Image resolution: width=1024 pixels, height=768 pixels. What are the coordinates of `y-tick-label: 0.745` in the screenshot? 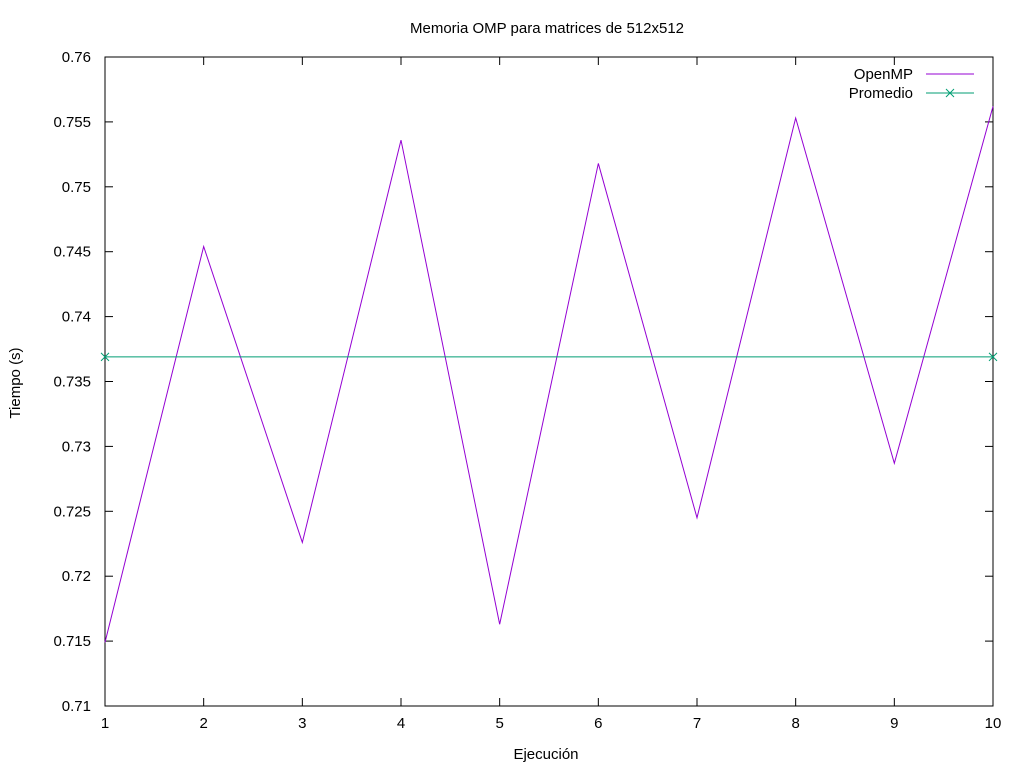 It's located at (72, 252).